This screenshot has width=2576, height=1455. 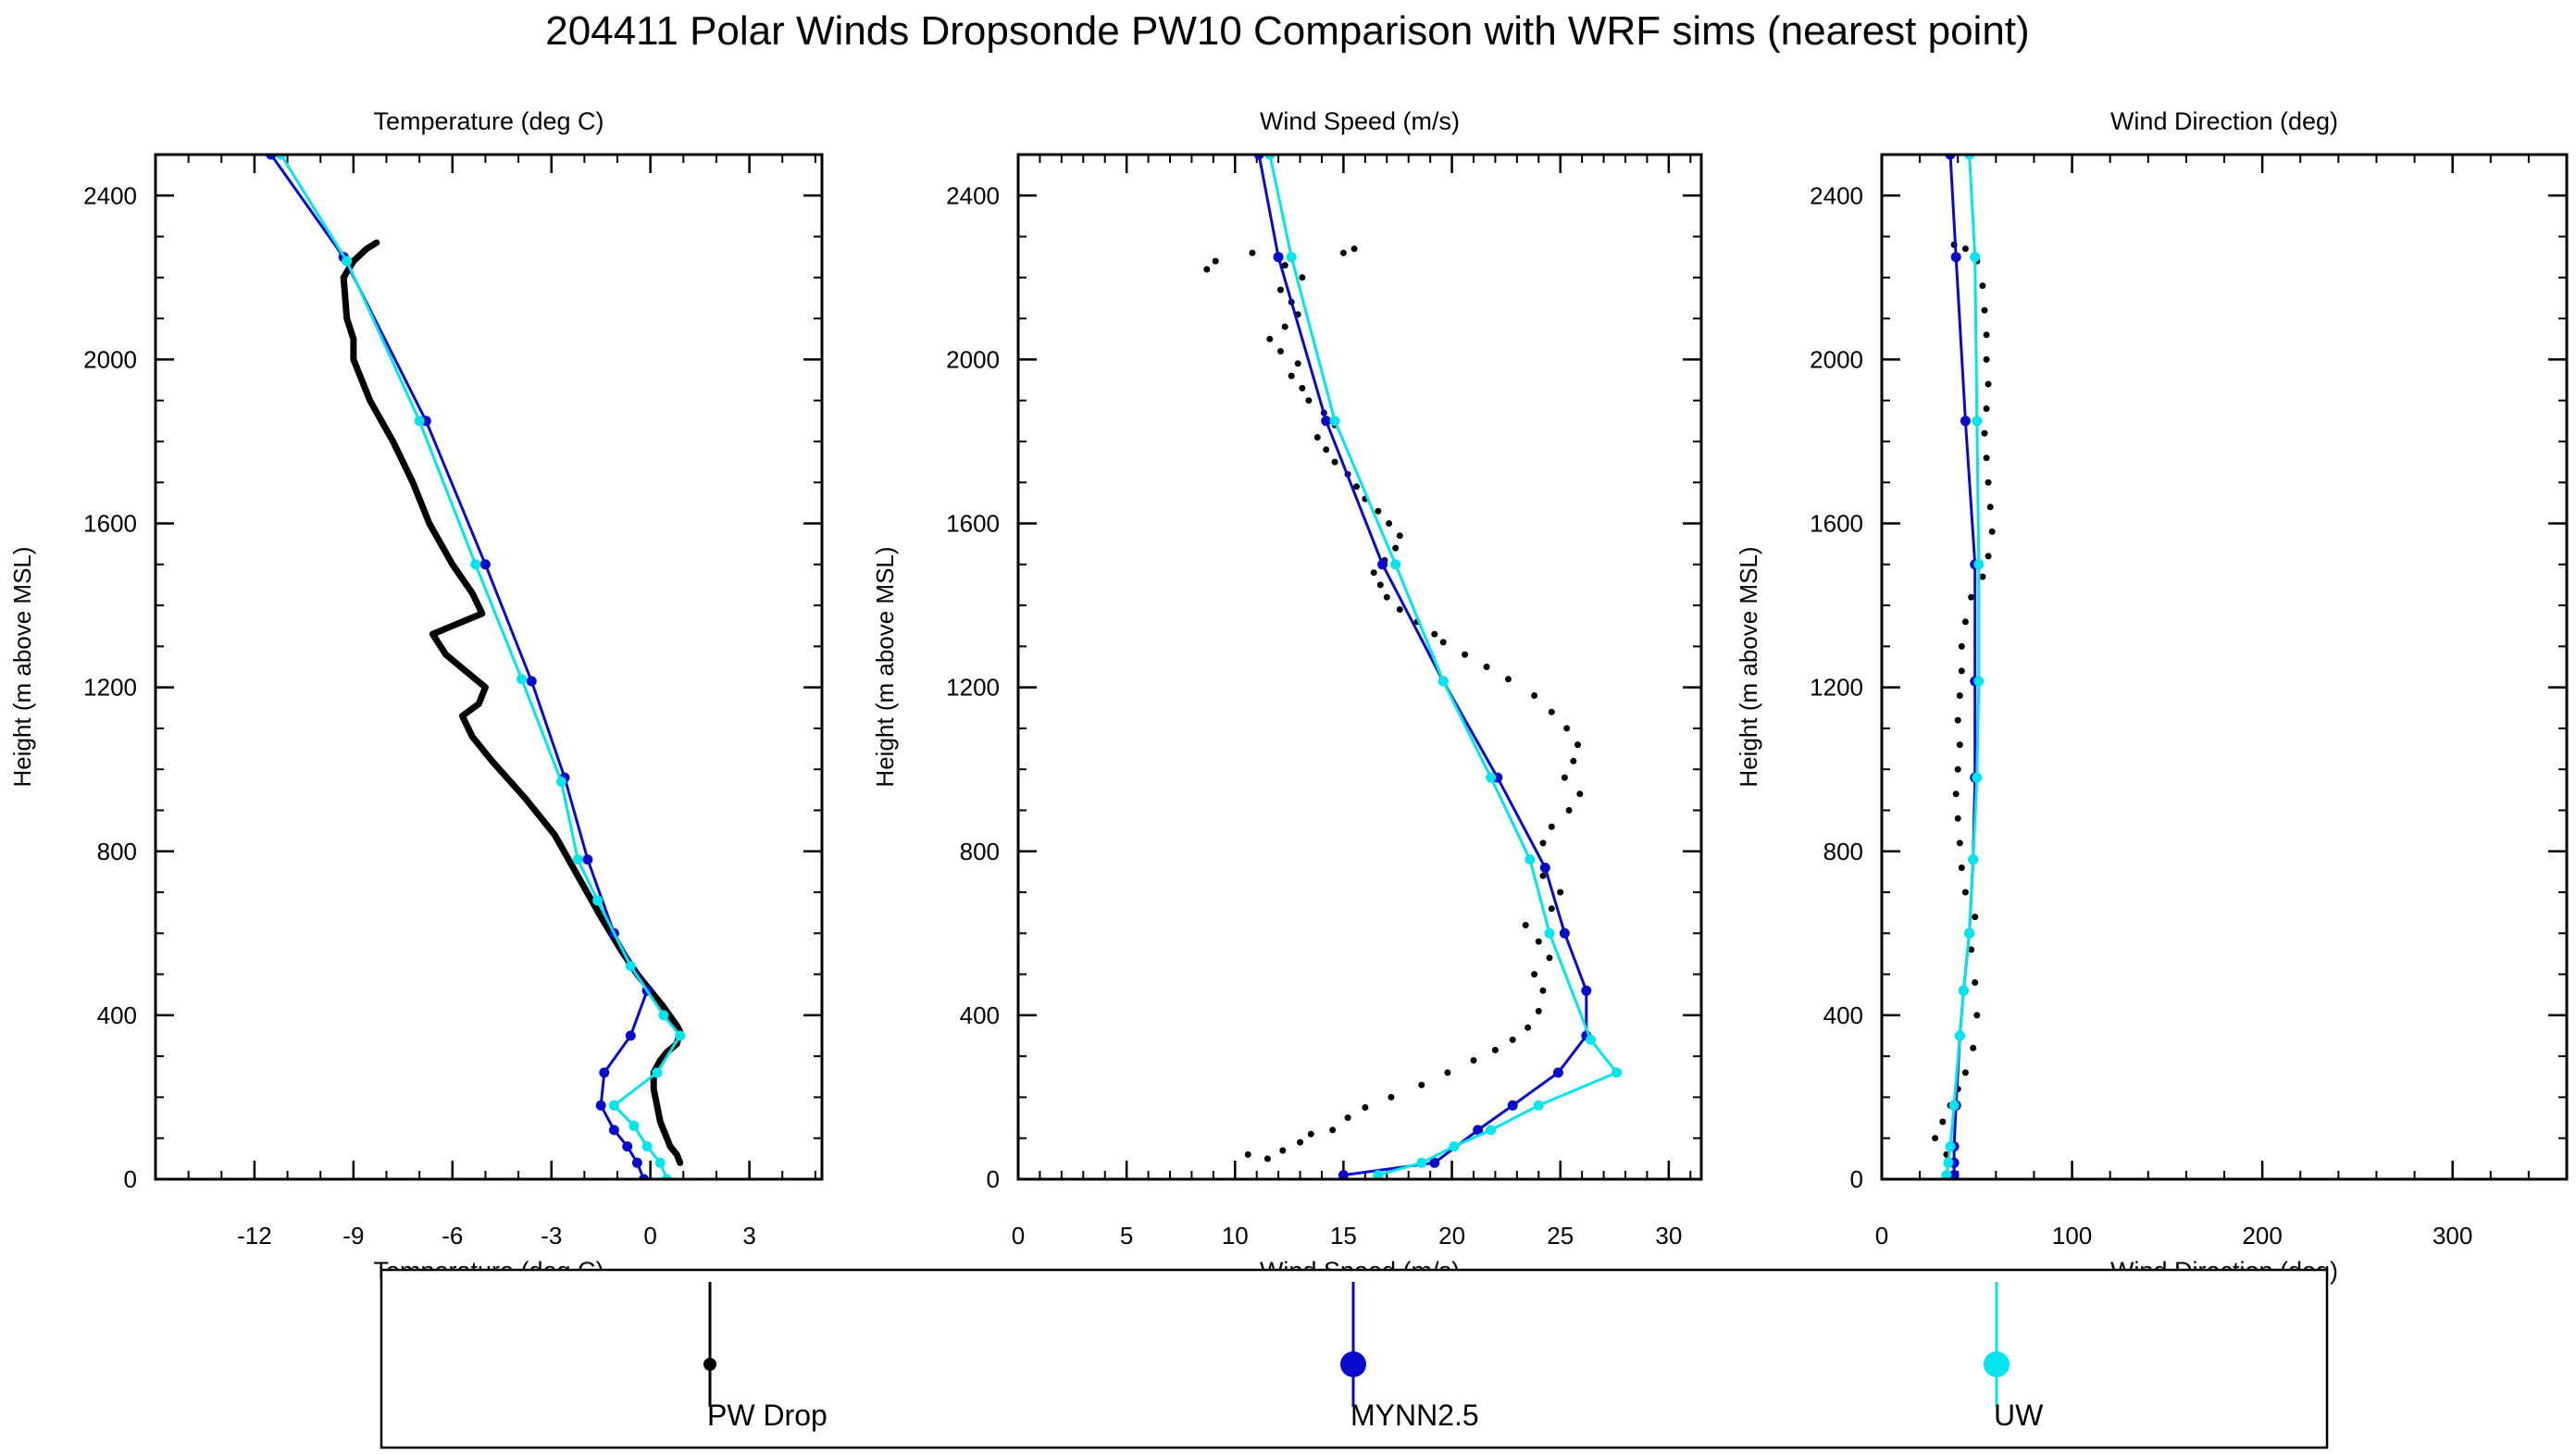 I want to click on legend-marker-mynn, so click(x=1353, y=1364).